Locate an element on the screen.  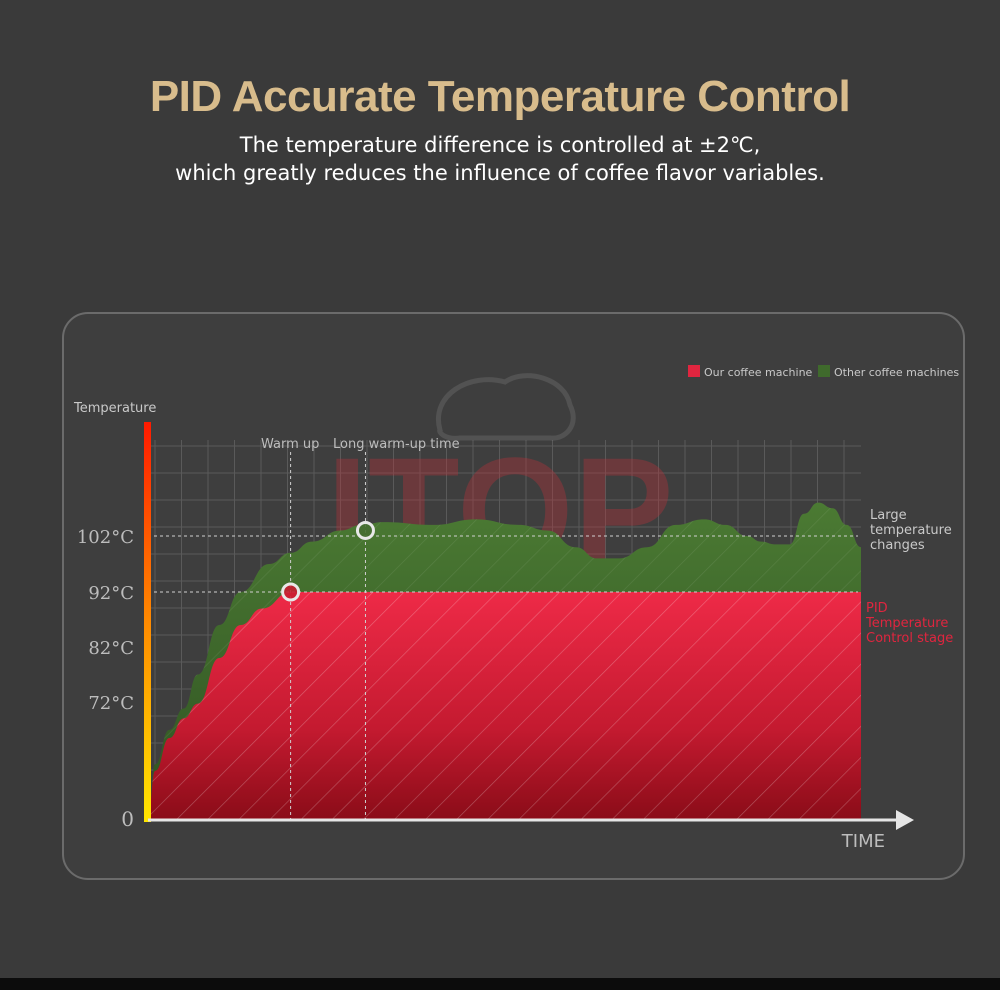
legend-label-other-machines: Other coffee machines is located at coordinates (896, 372).